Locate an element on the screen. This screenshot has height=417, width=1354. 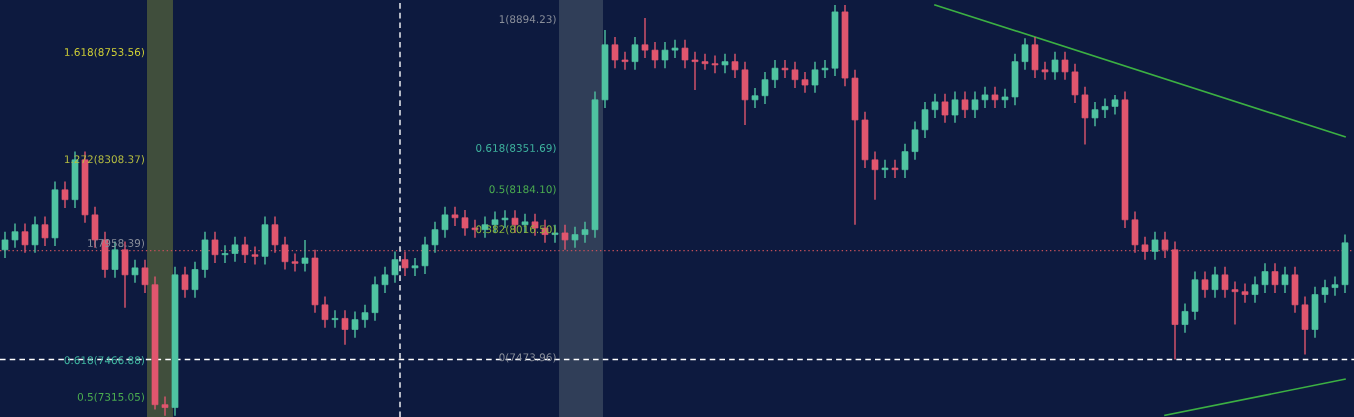
annotation: 0.618(8351.69) is located at coordinates (516, 148).